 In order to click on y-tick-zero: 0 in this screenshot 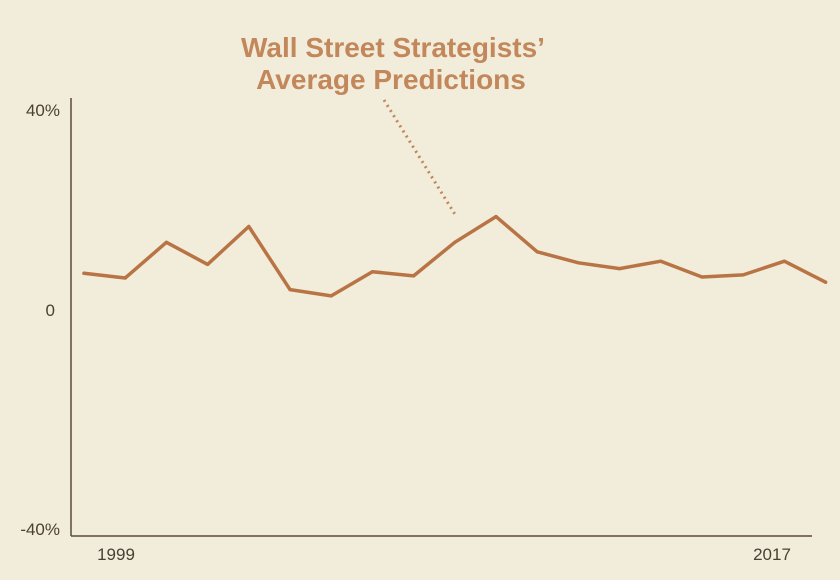, I will do `click(50, 310)`.